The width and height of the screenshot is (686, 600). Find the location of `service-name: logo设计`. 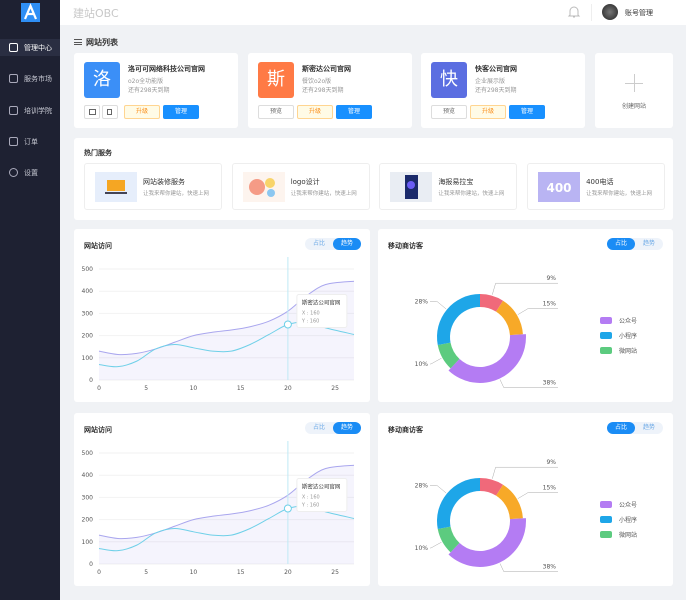

service-name: logo设计 is located at coordinates (305, 182).